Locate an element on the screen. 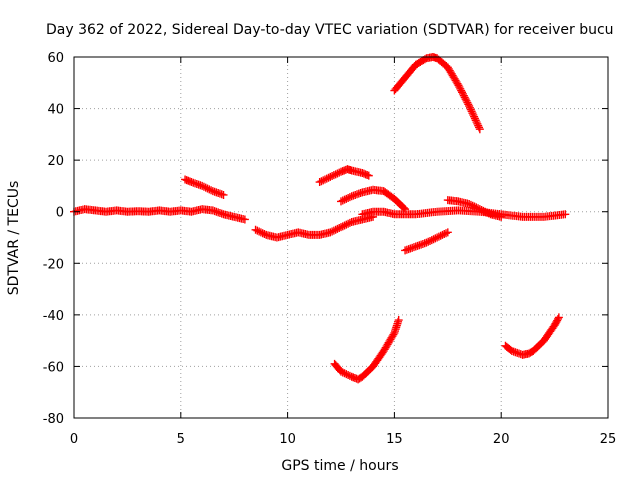 The image size is (640, 480). y-tick-label: -20 is located at coordinates (53, 264).